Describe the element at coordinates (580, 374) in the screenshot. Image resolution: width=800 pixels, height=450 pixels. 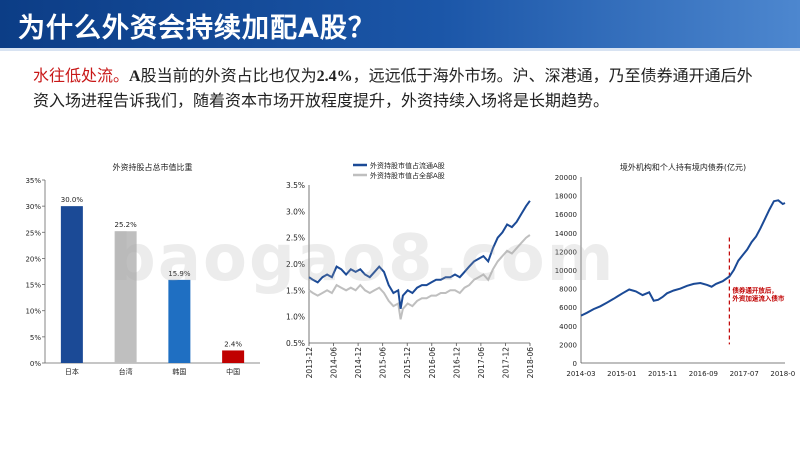
I see `x-tick-label: 2014-03` at that location.